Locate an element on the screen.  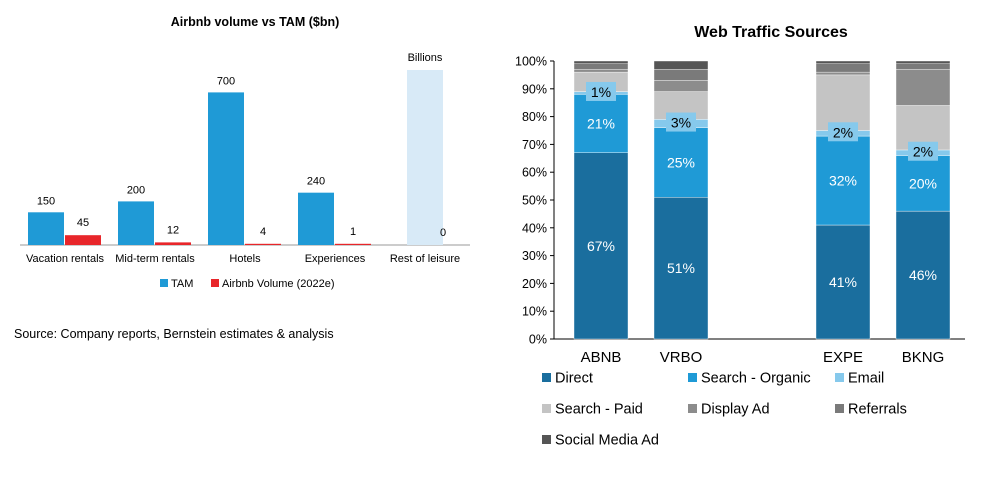
legend-swatch-airbnb is located at coordinates (215, 283).